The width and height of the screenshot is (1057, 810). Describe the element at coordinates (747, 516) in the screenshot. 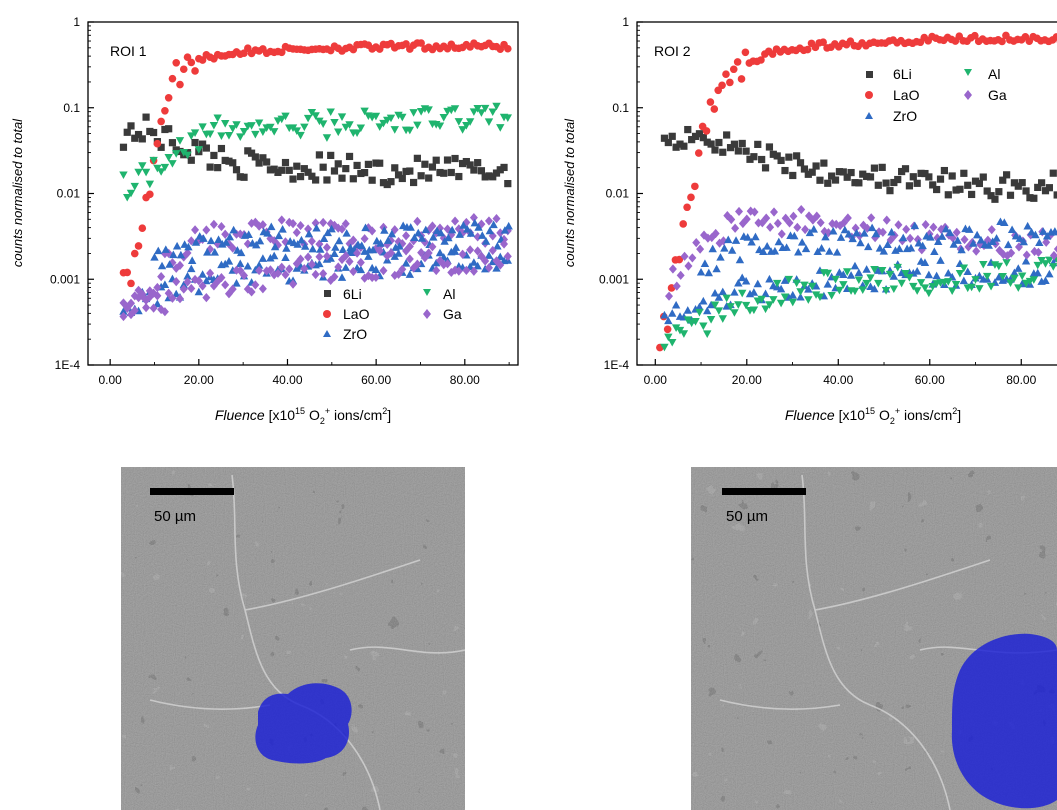

I see `scale-bar-label: 50 µm` at that location.